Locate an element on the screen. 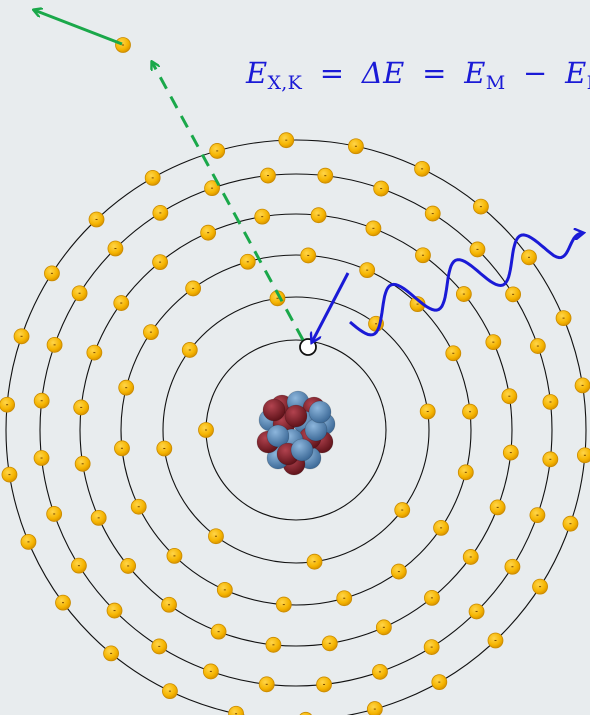  eq-lhs-sub: X,K is located at coordinates (285, 83).